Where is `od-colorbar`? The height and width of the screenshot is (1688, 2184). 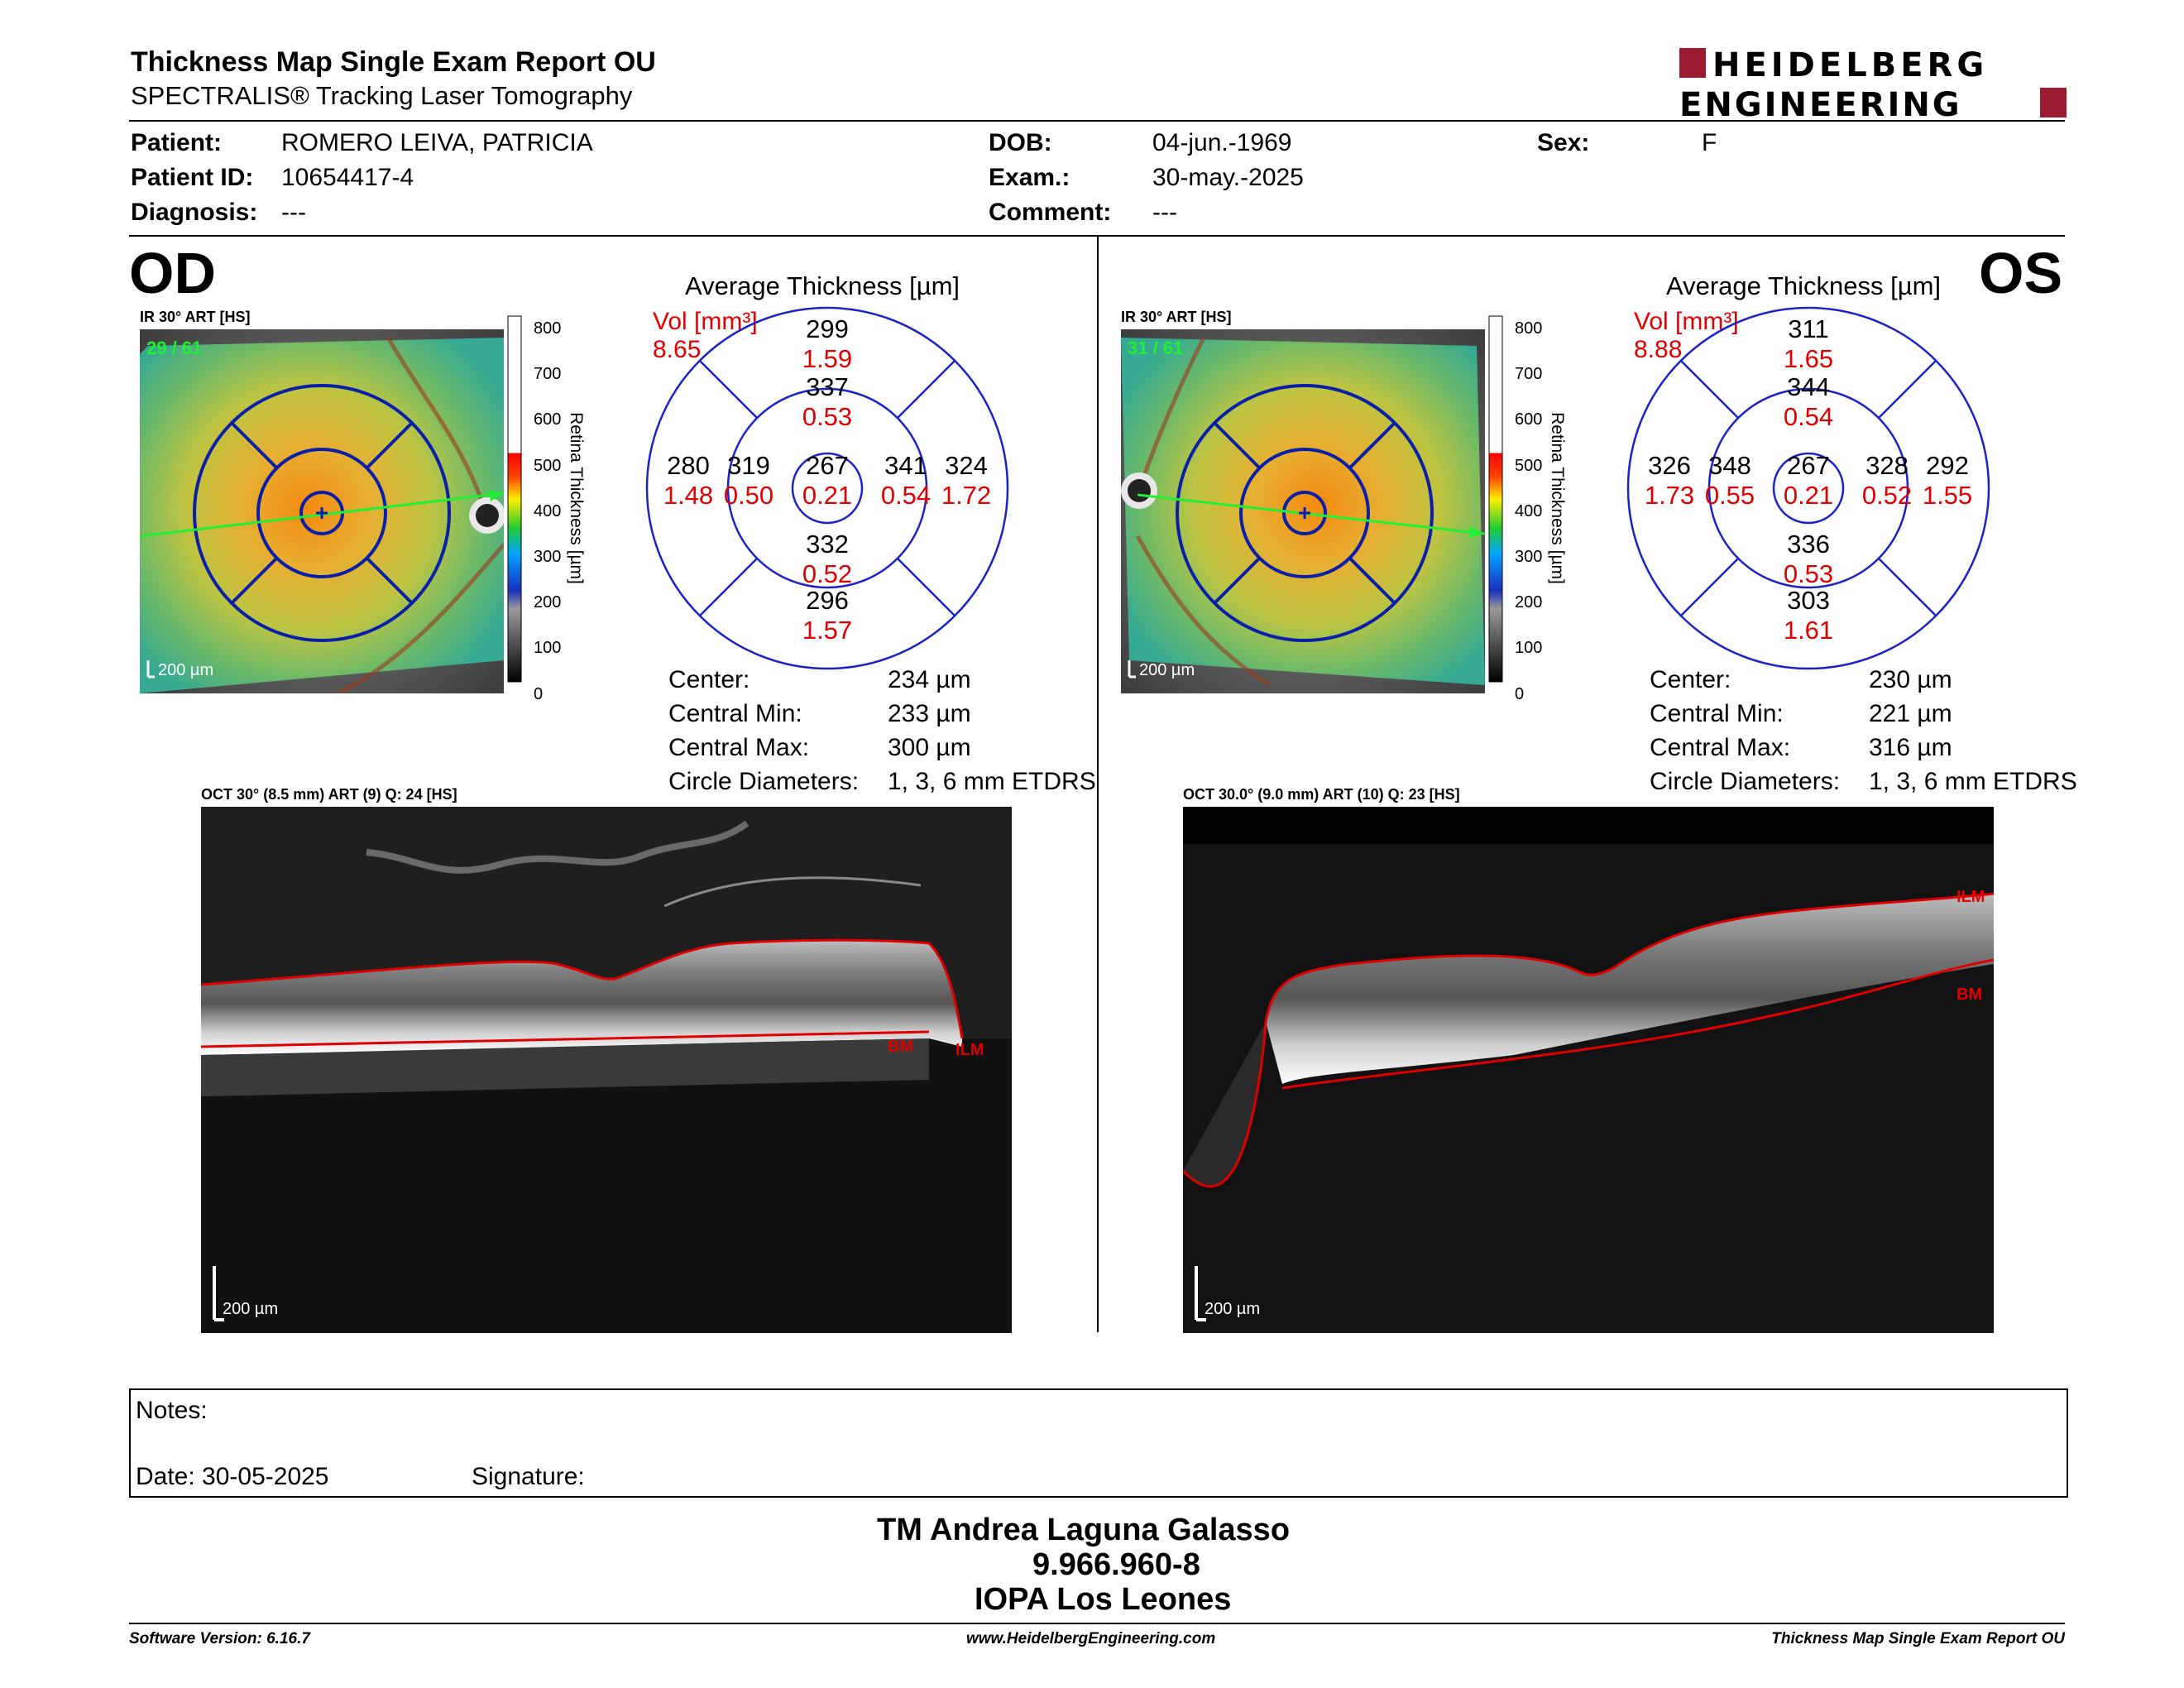 od-colorbar is located at coordinates (551, 504).